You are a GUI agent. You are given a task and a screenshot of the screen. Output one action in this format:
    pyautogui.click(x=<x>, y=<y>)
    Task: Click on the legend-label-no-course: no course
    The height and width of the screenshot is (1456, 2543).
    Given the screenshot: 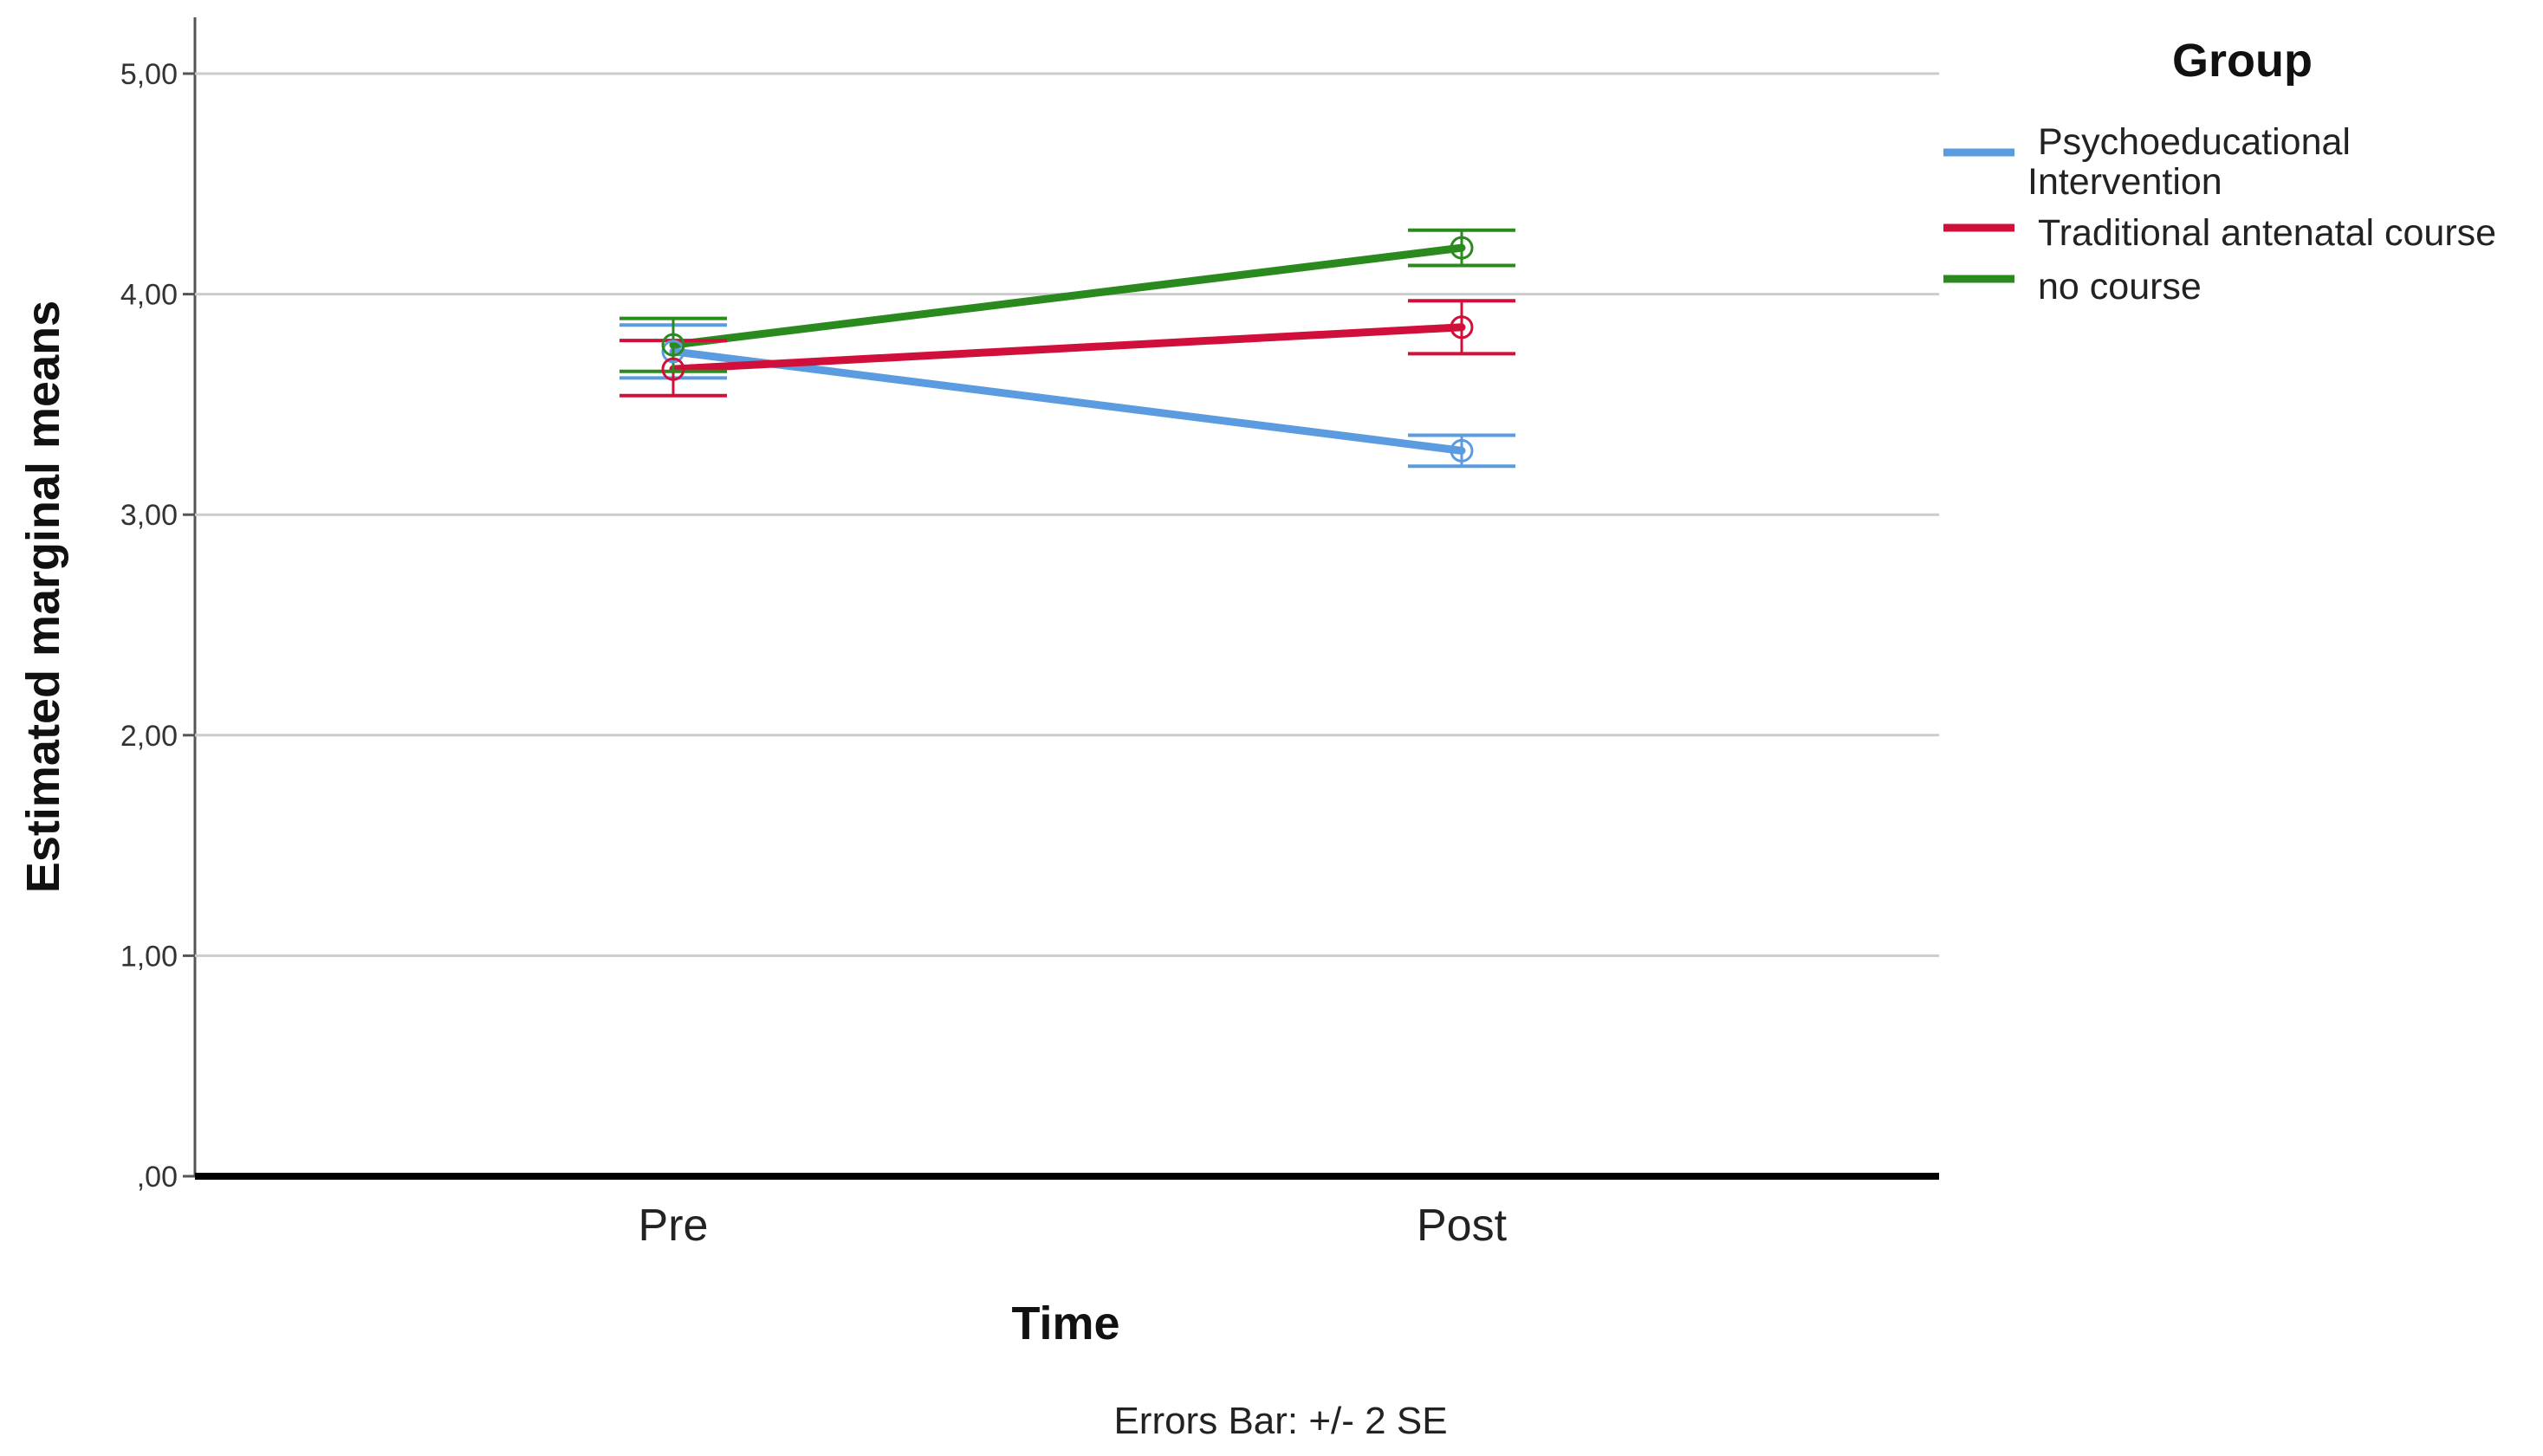 What is the action you would take?
    pyautogui.click(x=2120, y=286)
    